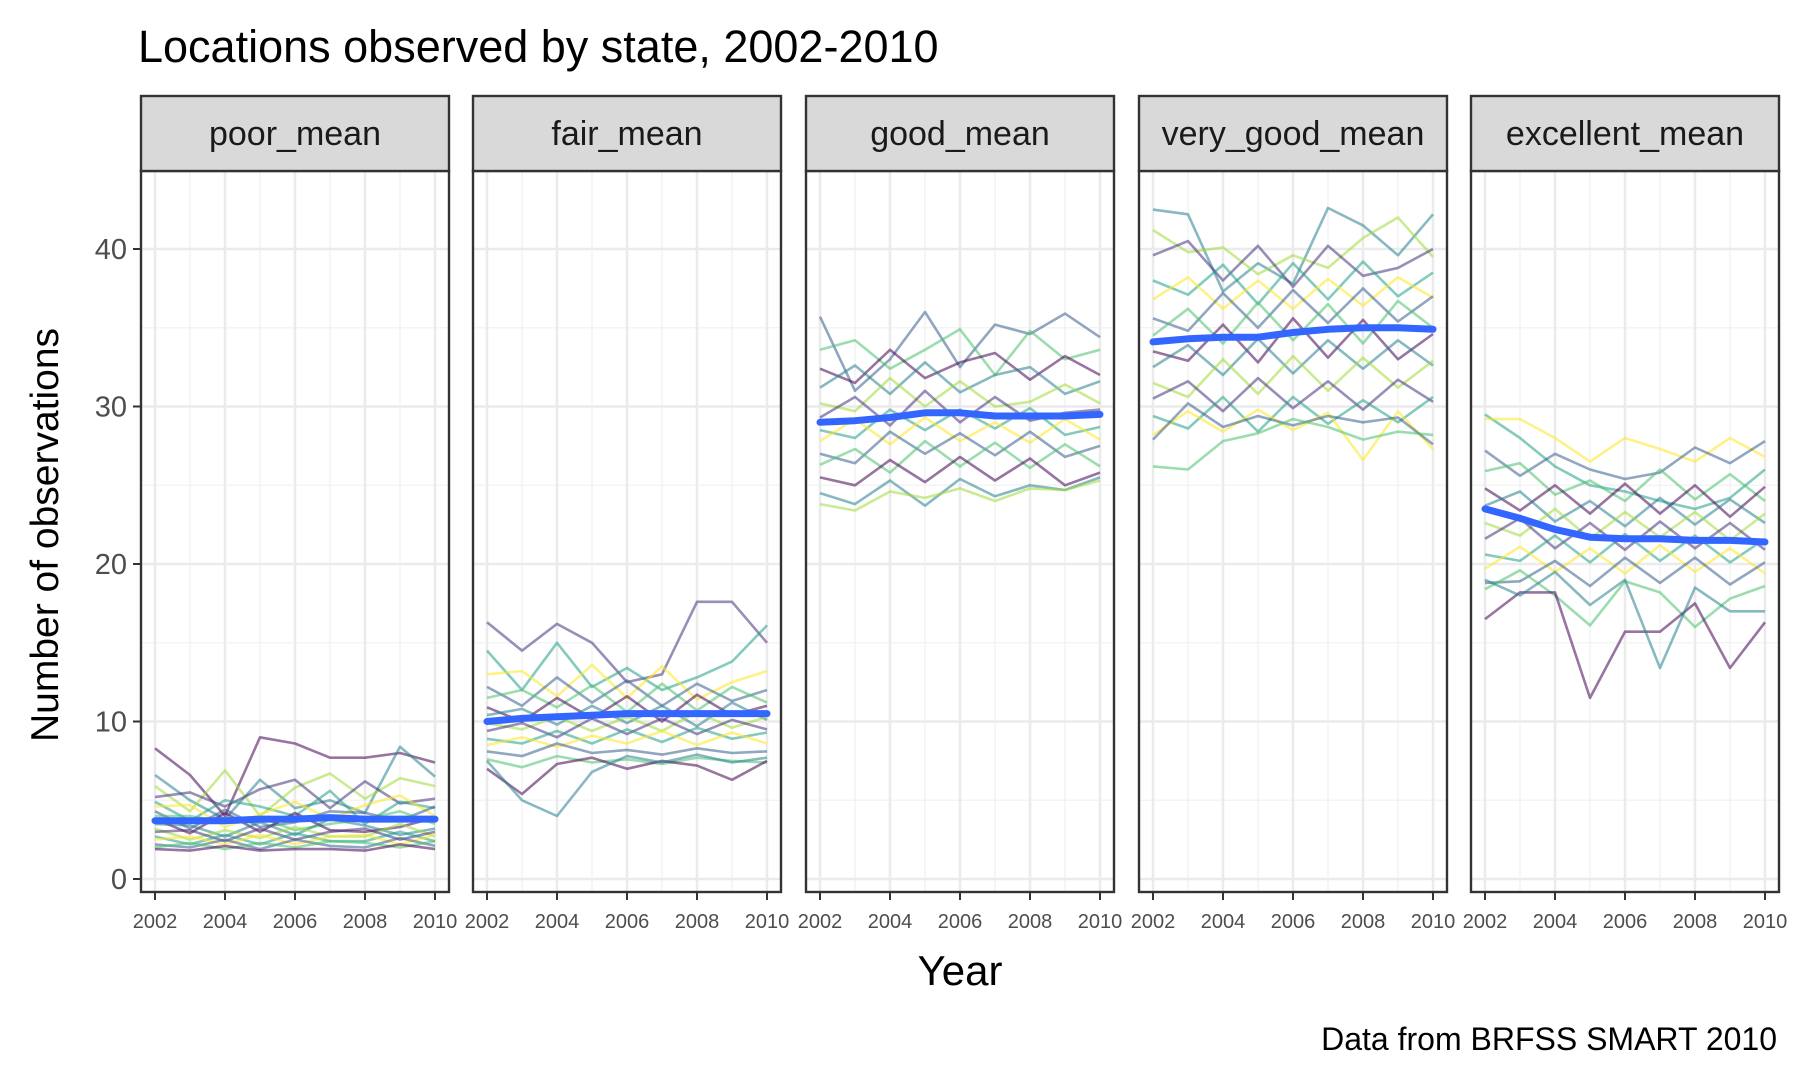 This screenshot has height=1083, width=1799. I want to click on strip-label: fair_mean, so click(626, 134).